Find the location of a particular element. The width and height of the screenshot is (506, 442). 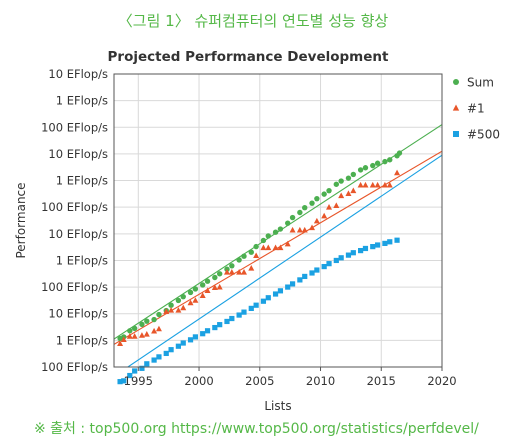

chart-title: Projected Performance Development is located at coordinates (248, 57).